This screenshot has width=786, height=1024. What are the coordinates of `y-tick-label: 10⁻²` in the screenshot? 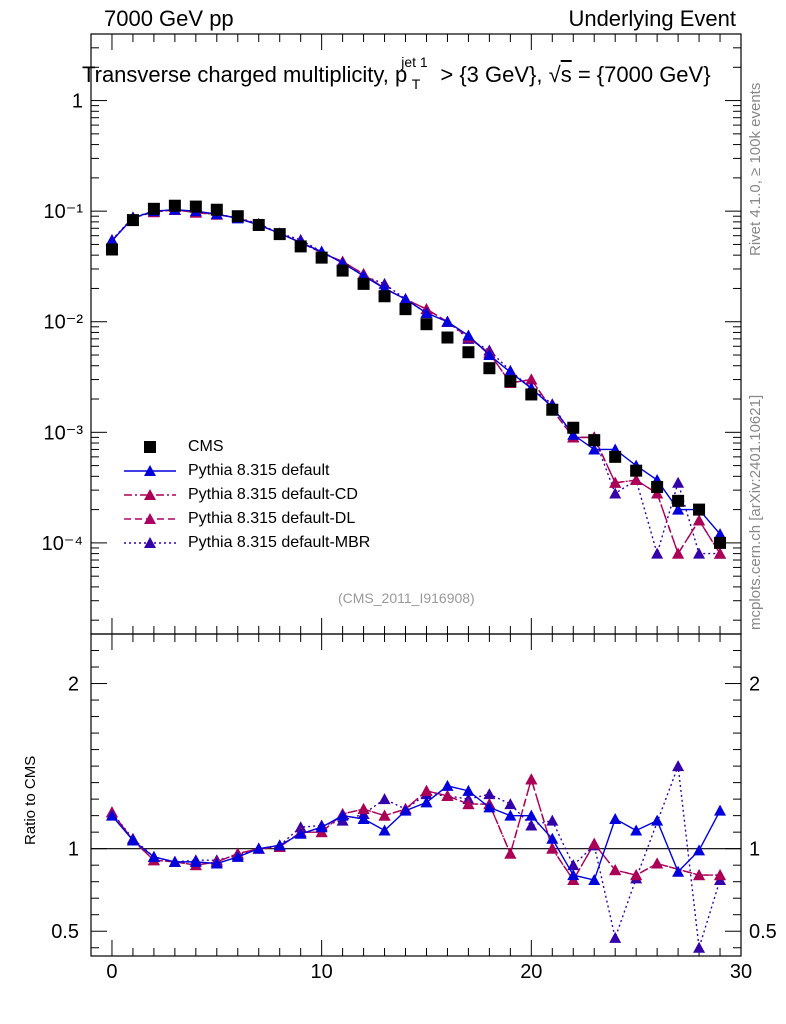 It's located at (64, 323).